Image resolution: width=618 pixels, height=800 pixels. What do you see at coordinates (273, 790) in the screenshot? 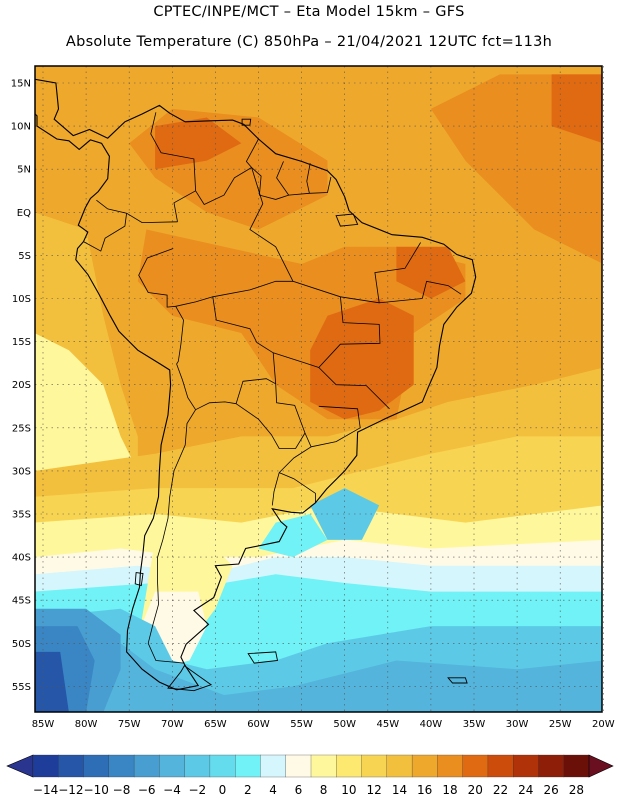
I see `colorbar-tick-label: 4` at bounding box center [273, 790].